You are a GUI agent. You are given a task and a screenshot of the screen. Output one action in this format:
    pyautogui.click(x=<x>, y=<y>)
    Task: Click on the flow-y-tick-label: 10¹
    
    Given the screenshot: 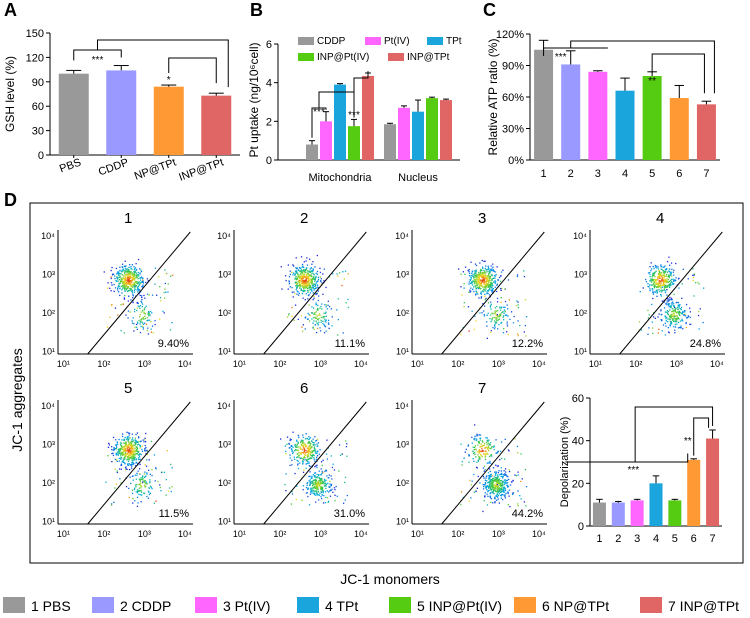 What is the action you would take?
    pyautogui.click(x=580, y=352)
    